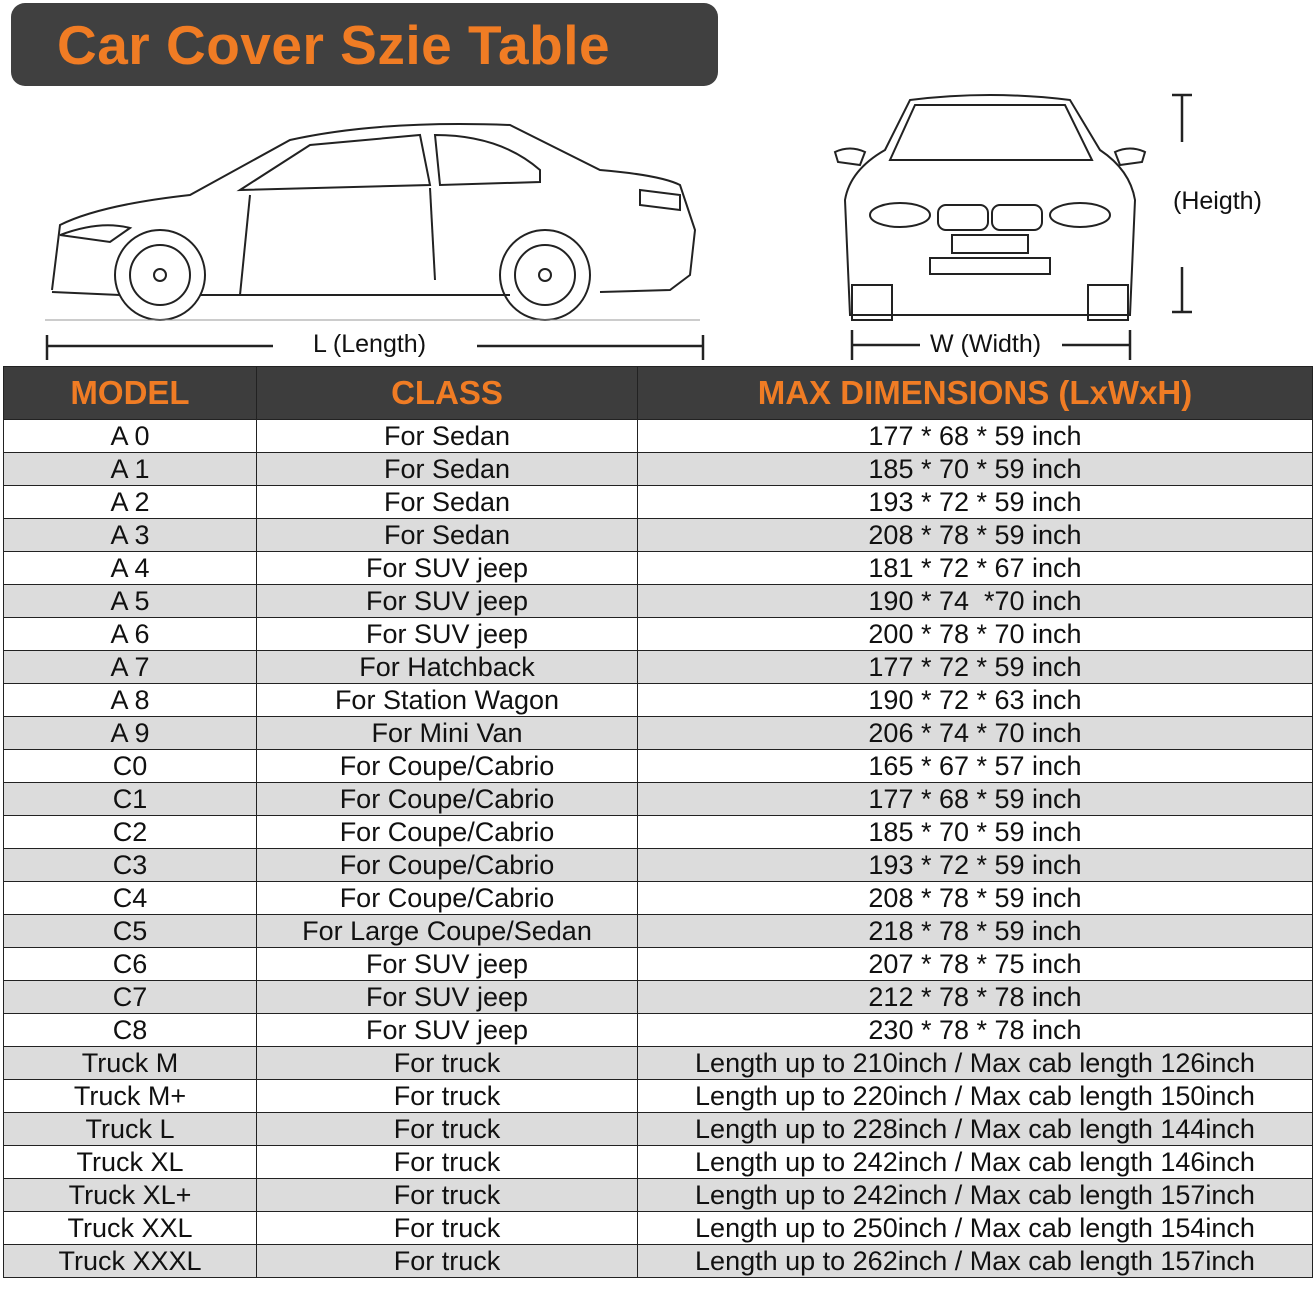 The height and width of the screenshot is (1295, 1314). I want to click on model-cell: Truck XL, so click(130, 1162).